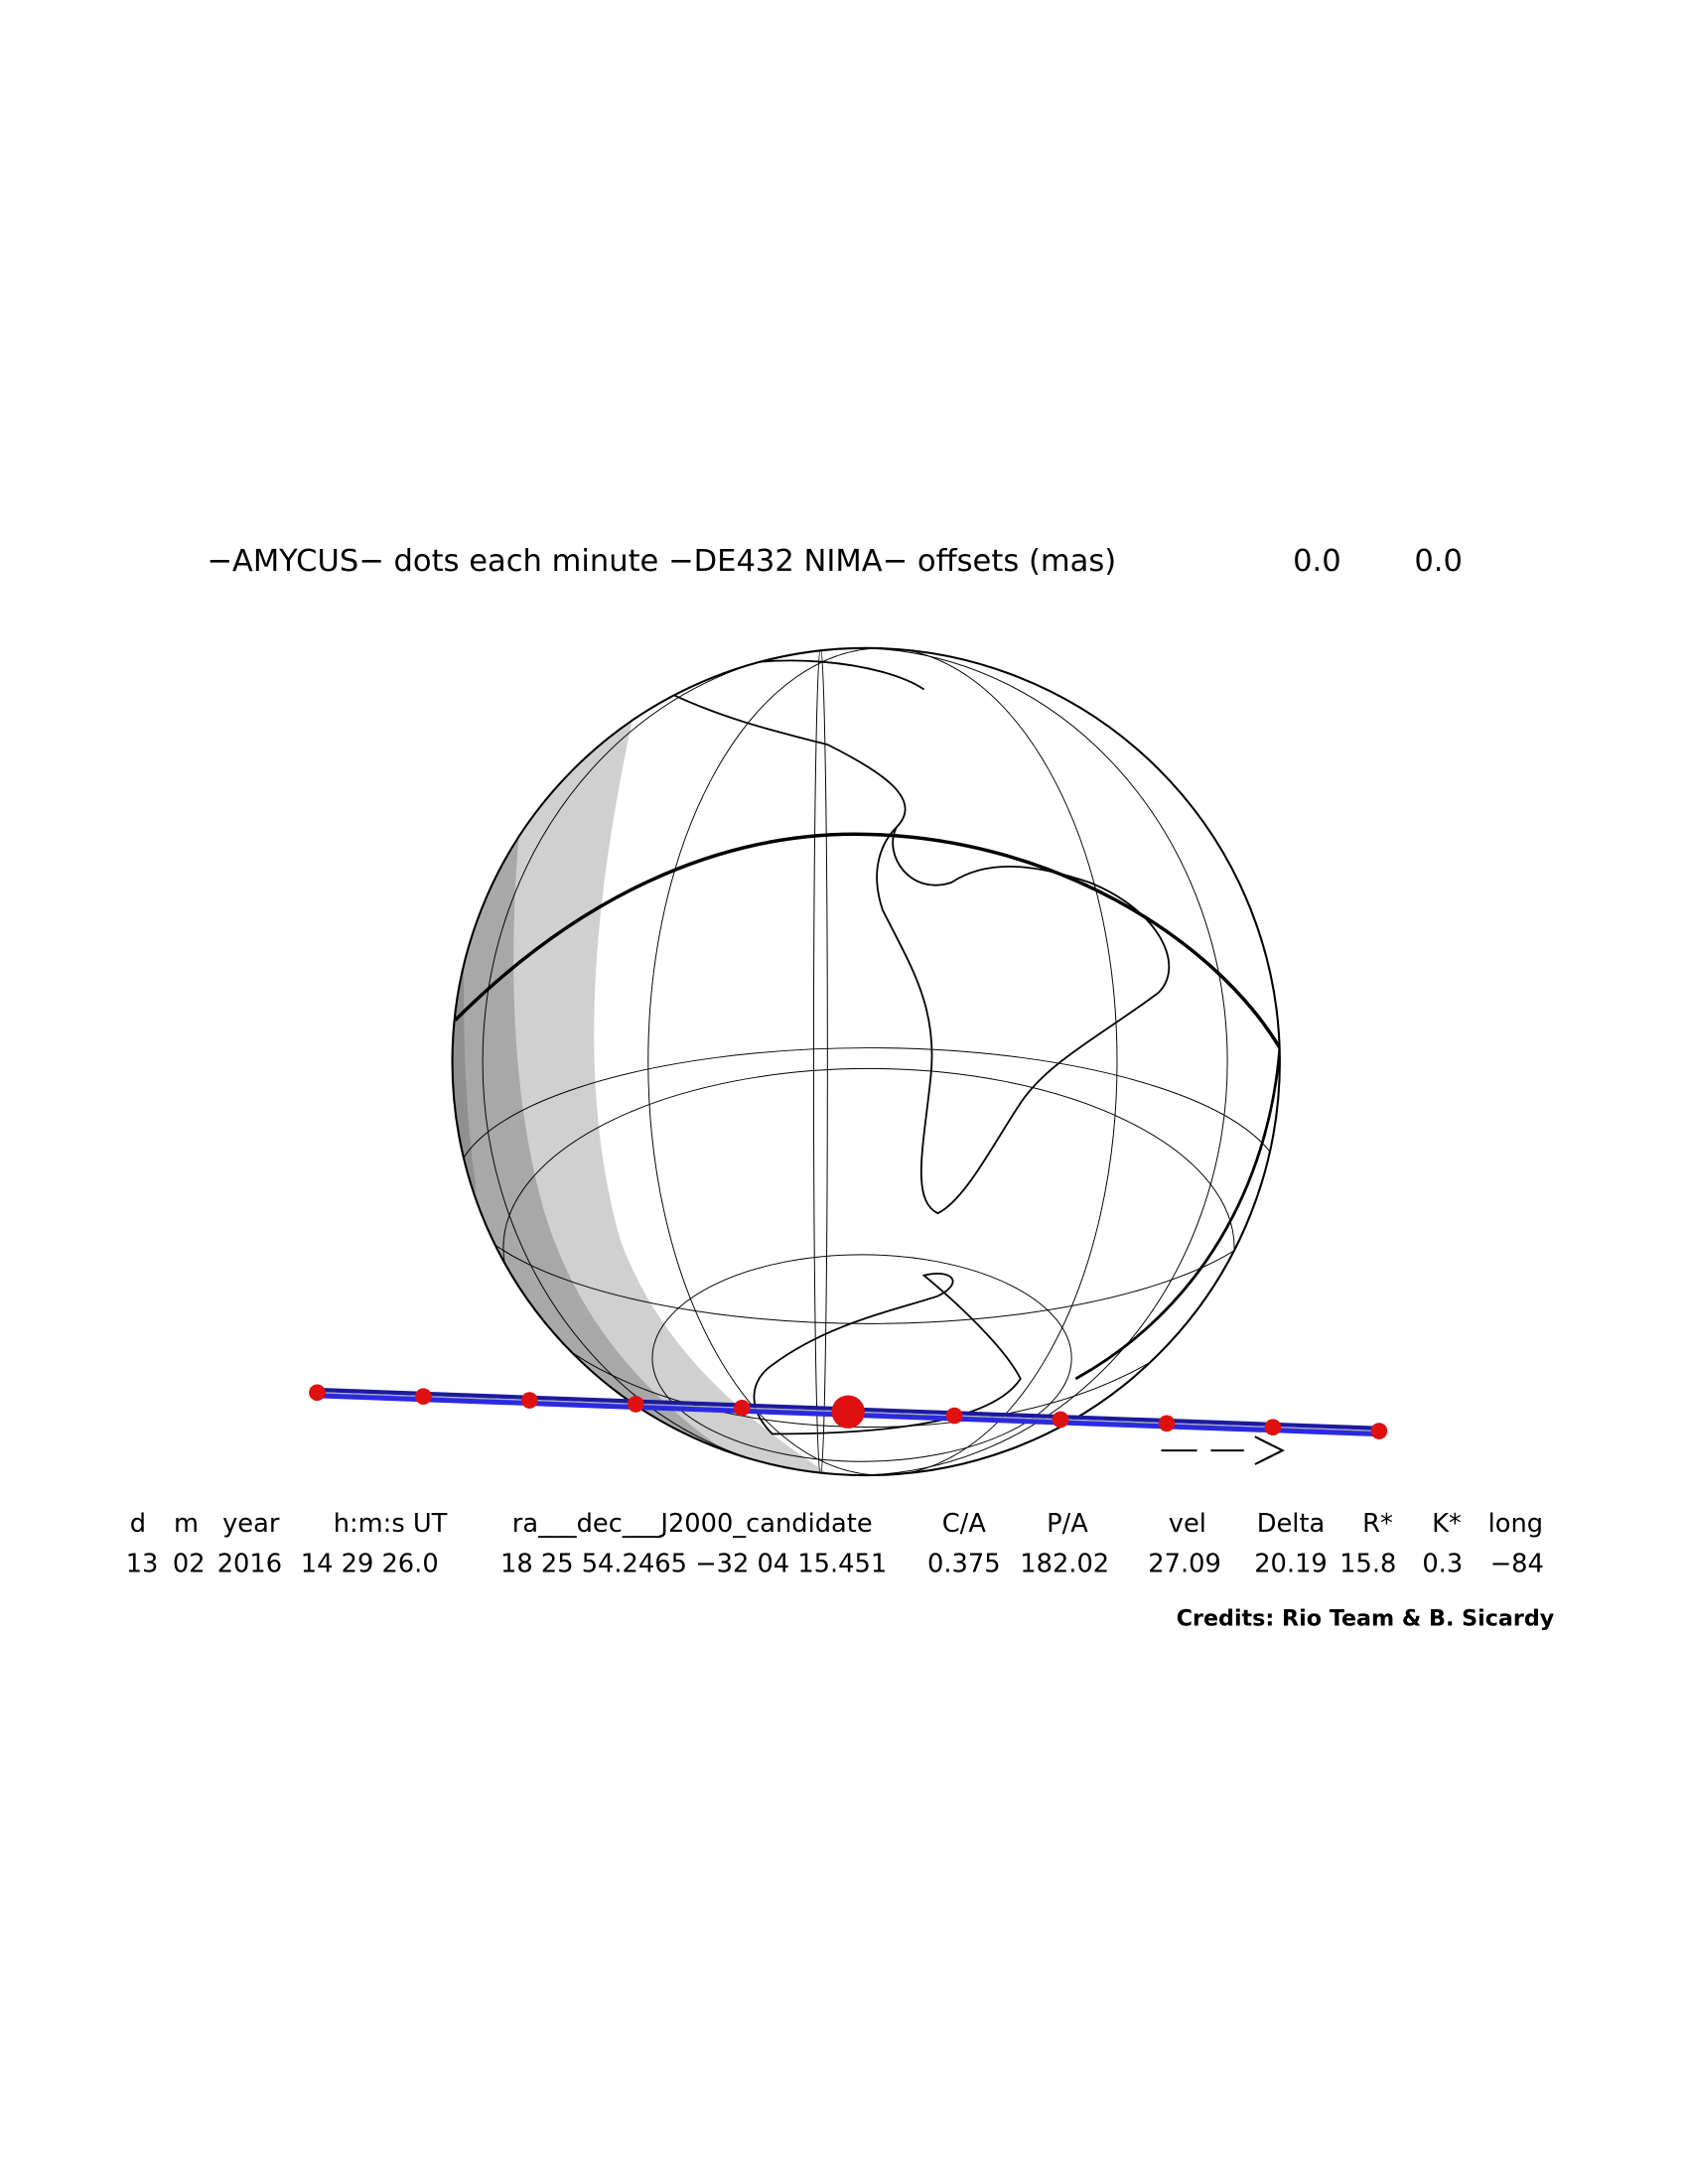  I want to click on table-value: 20.19, so click(1291, 1563).